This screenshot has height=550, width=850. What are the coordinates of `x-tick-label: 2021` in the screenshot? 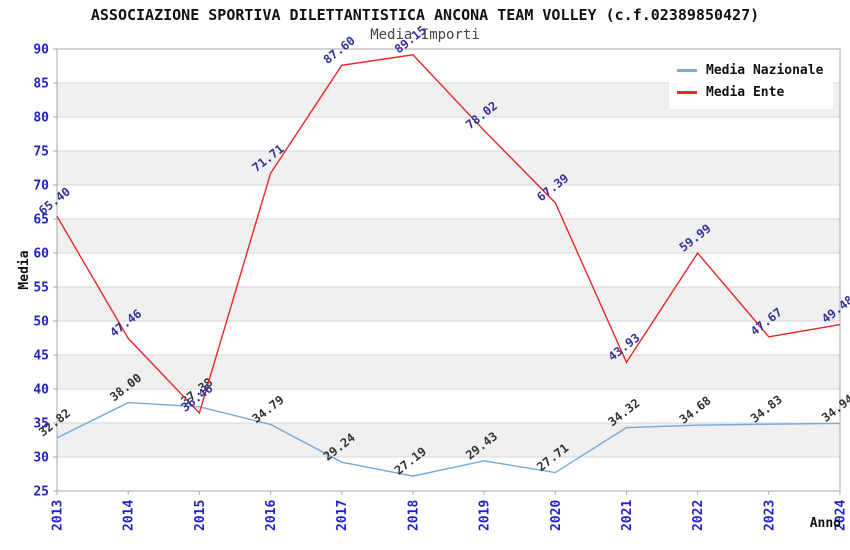 It's located at (627, 515).